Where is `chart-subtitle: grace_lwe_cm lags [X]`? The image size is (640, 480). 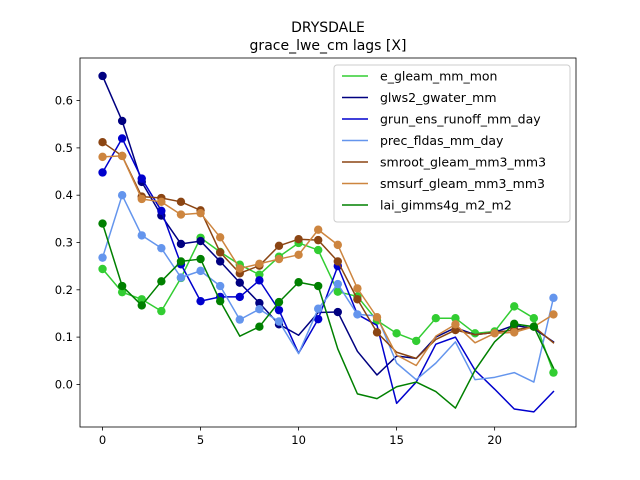
chart-subtitle: grace_lwe_cm lags [X] is located at coordinates (328, 46).